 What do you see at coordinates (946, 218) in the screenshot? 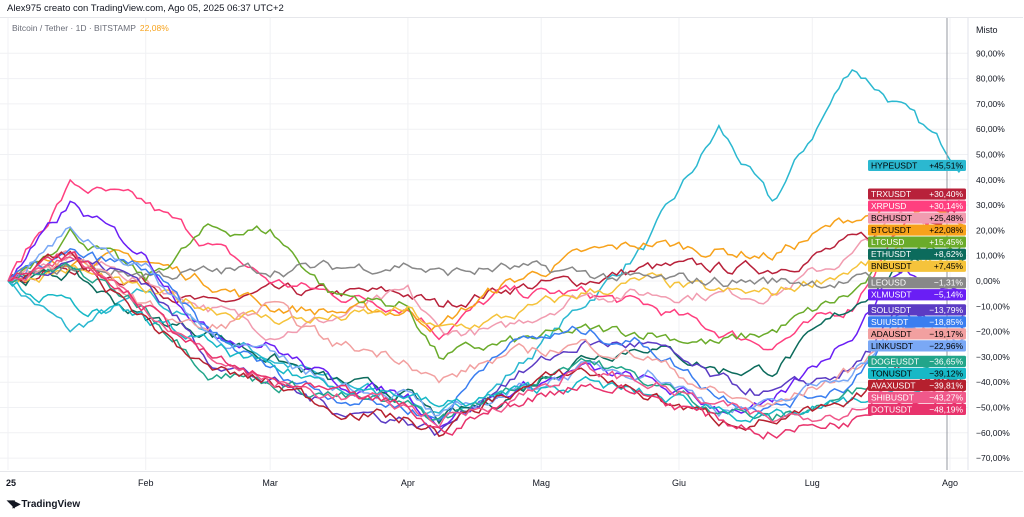
I see `series-label-value: +25,48%` at bounding box center [946, 218].